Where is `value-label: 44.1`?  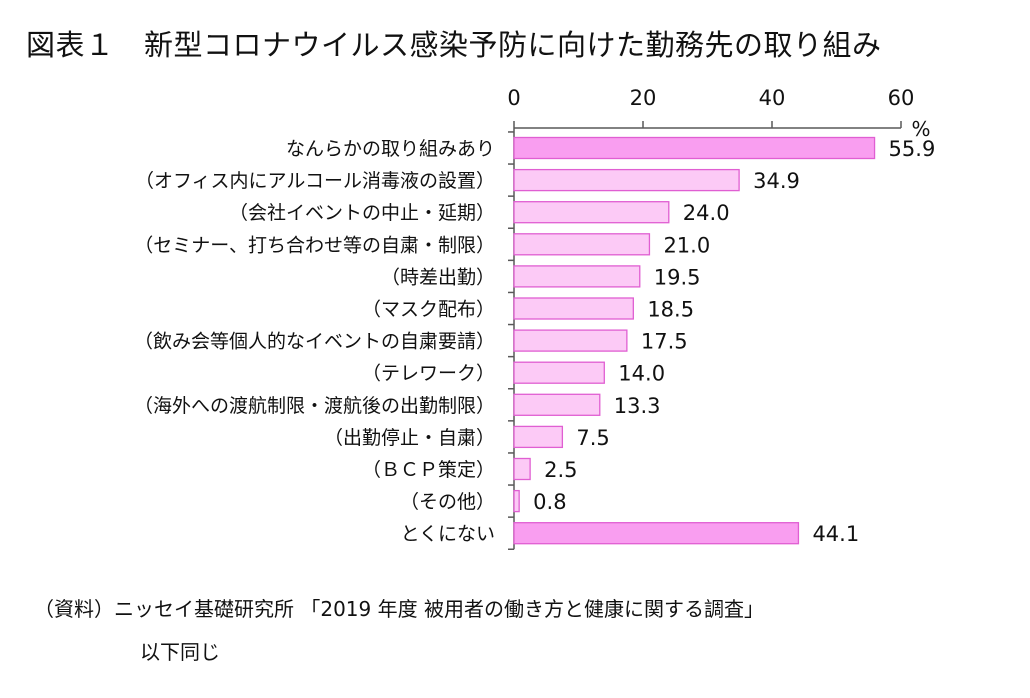 value-label: 44.1 is located at coordinates (835, 534).